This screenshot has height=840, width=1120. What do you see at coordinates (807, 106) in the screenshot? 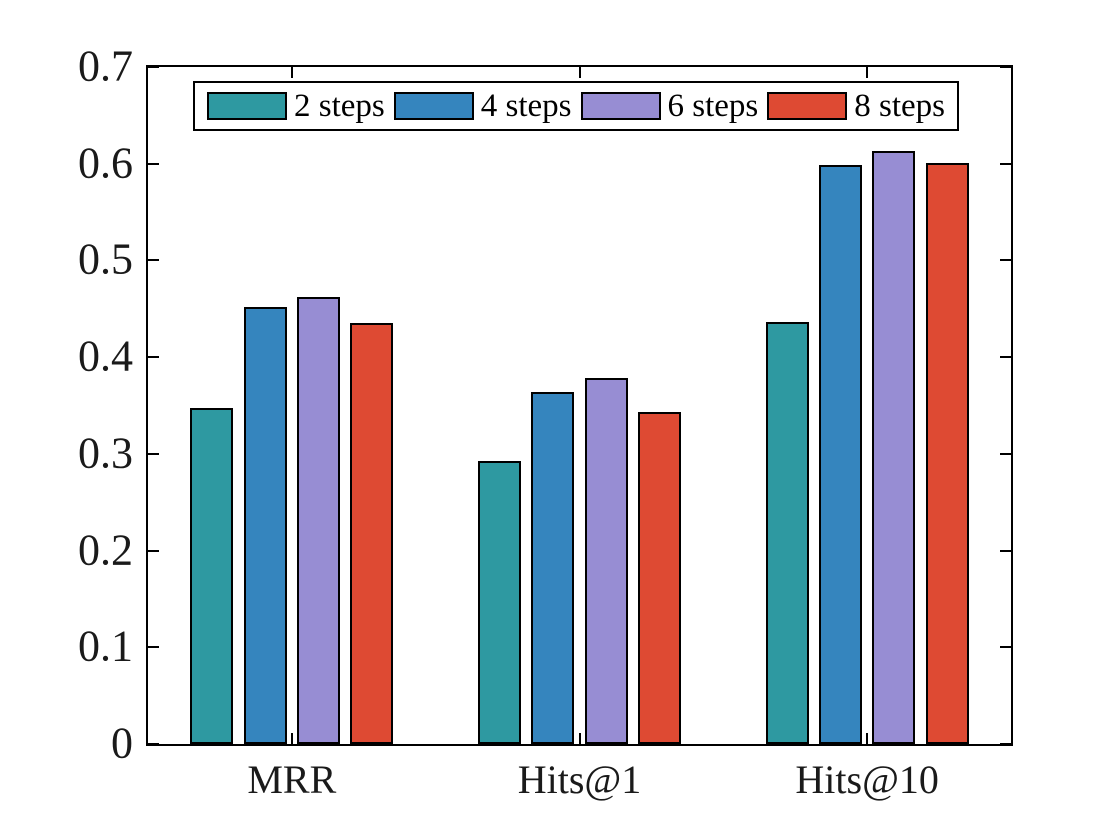
I see `legend-swatch-8-steps` at bounding box center [807, 106].